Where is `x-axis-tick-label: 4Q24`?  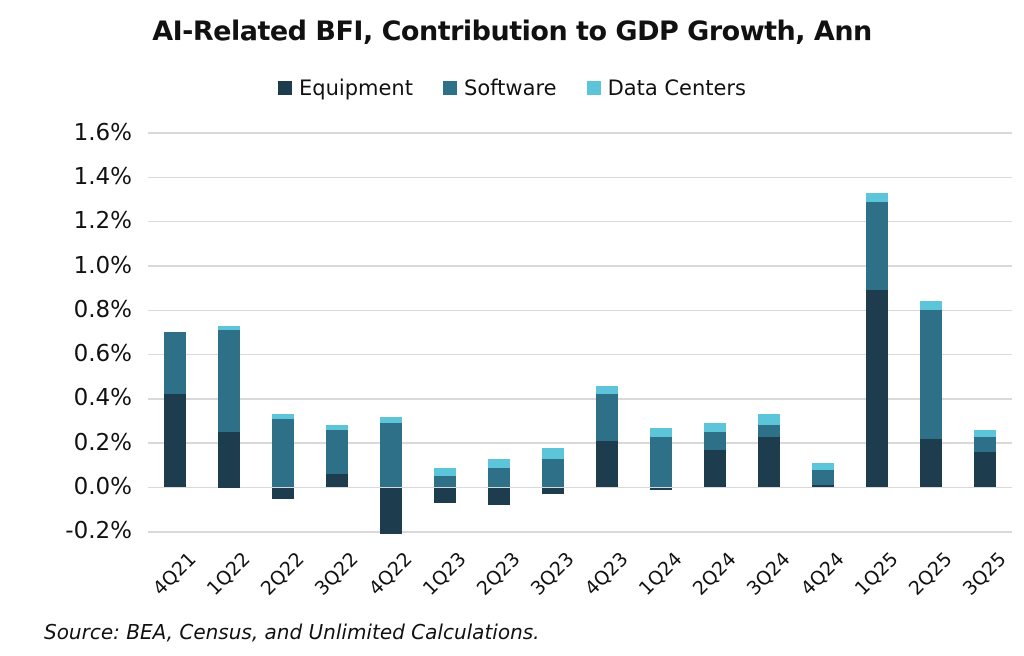
x-axis-tick-label: 4Q24 is located at coordinates (822, 574).